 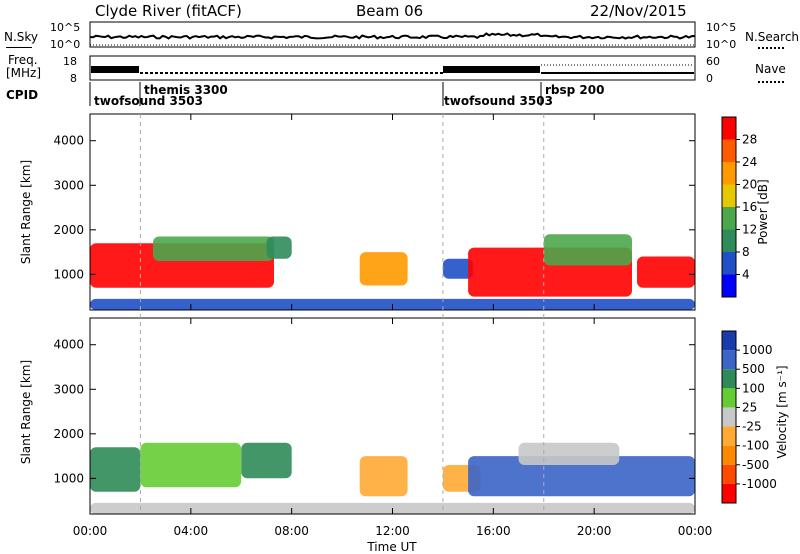 I want to click on nsky-tick-bottom: 10^0, so click(x=65, y=44).